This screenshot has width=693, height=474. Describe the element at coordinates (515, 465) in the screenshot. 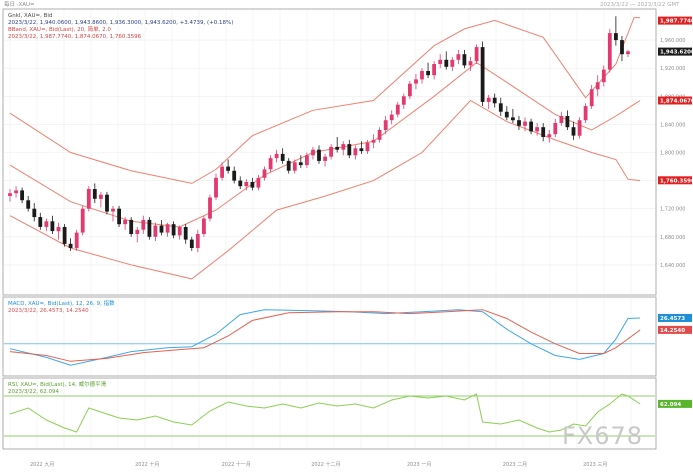

I see `x-tick-label: 2023 二月` at that location.